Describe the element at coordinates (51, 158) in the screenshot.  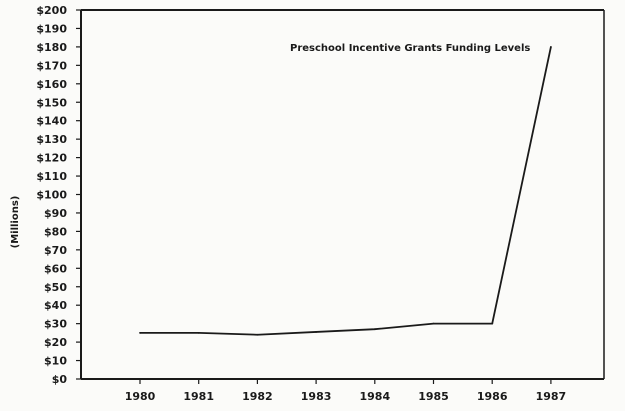
I see `y-tick-label: $120` at that location.